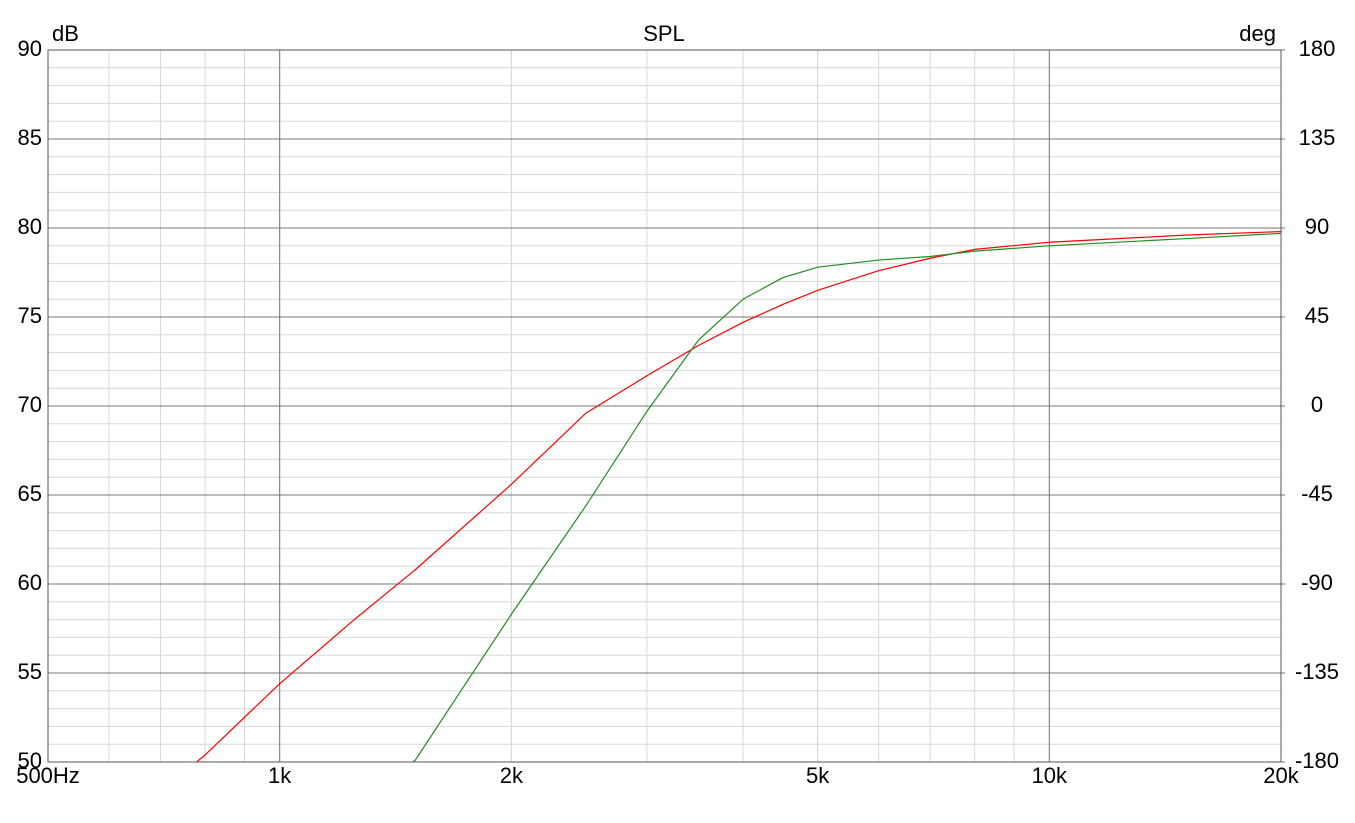 This screenshot has width=1355, height=823. Describe the element at coordinates (1317, 582) in the screenshot. I see `y2-tick-label: -90` at that location.